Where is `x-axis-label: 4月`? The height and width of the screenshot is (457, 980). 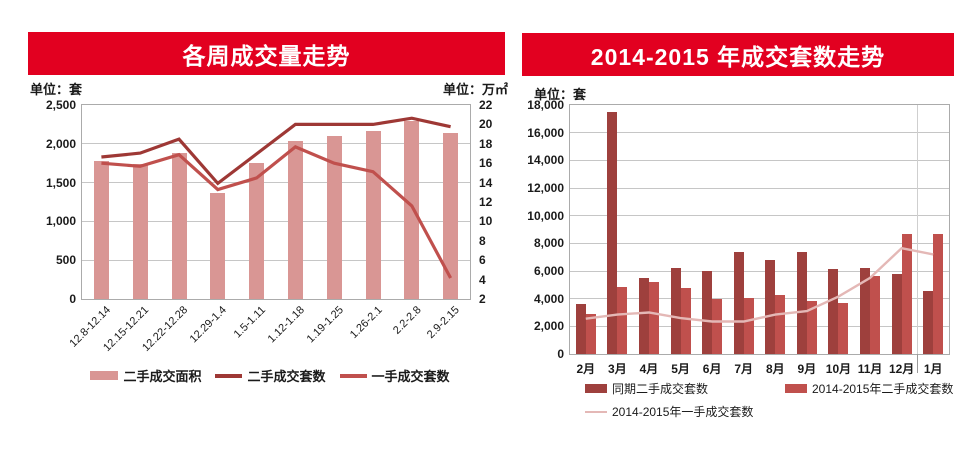
x-axis-label: 4月 is located at coordinates (649, 369).